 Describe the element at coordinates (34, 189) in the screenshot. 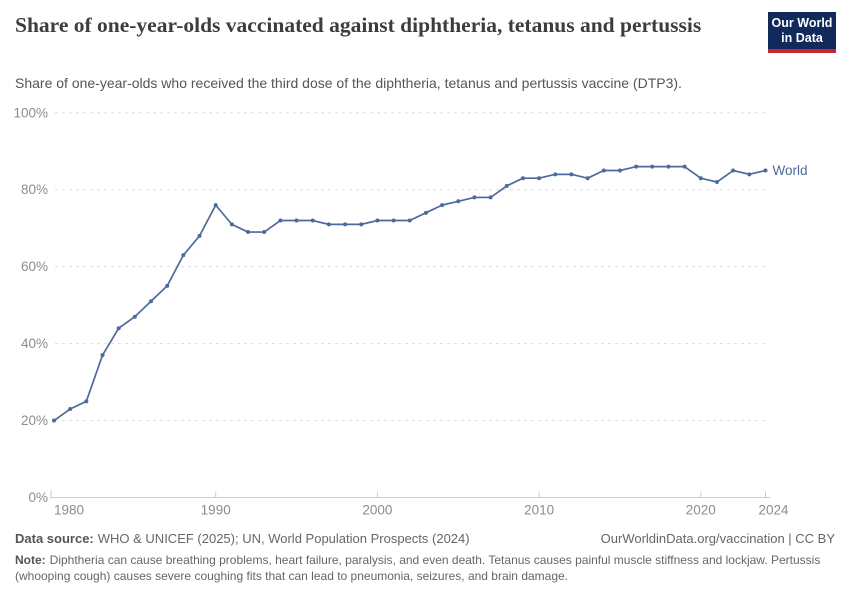

I see `y-tick-label: 80%` at that location.